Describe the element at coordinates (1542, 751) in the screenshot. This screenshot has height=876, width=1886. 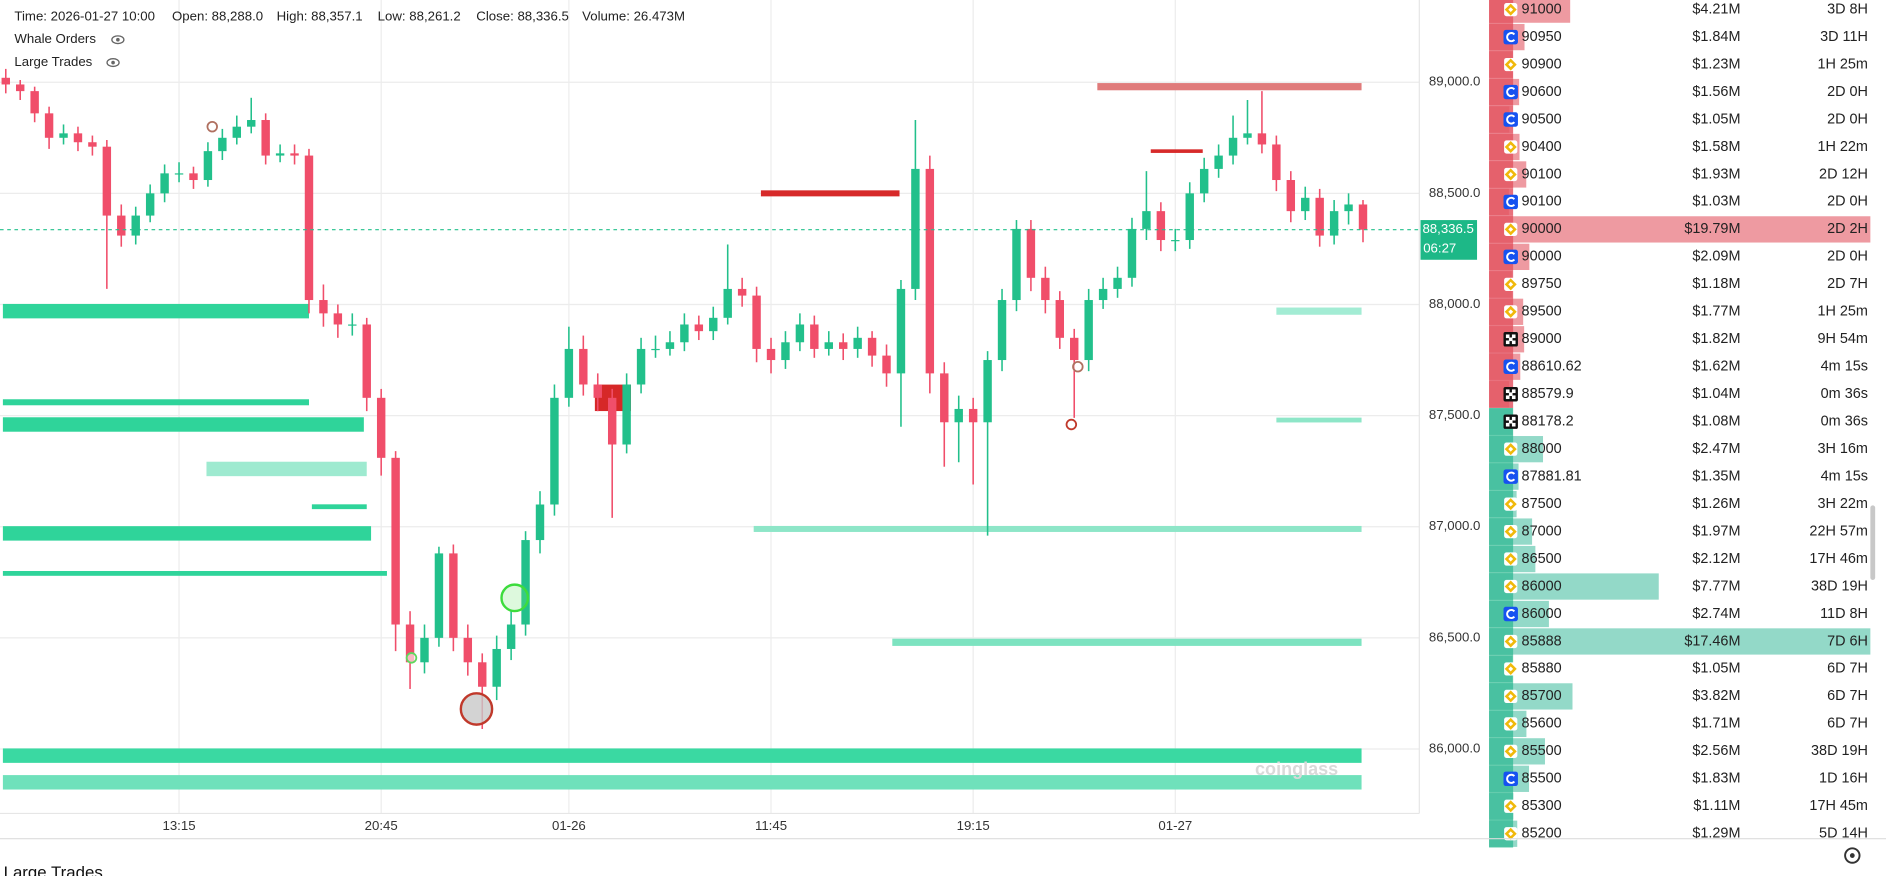
I see `order-price: 85500` at that location.